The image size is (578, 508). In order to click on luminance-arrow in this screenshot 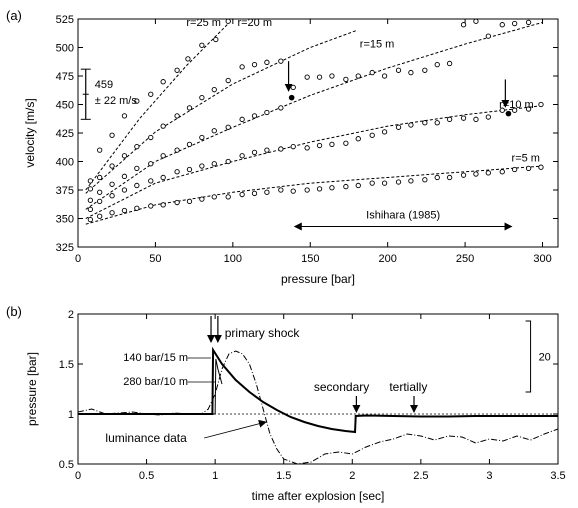, I will do `click(235, 429)`.